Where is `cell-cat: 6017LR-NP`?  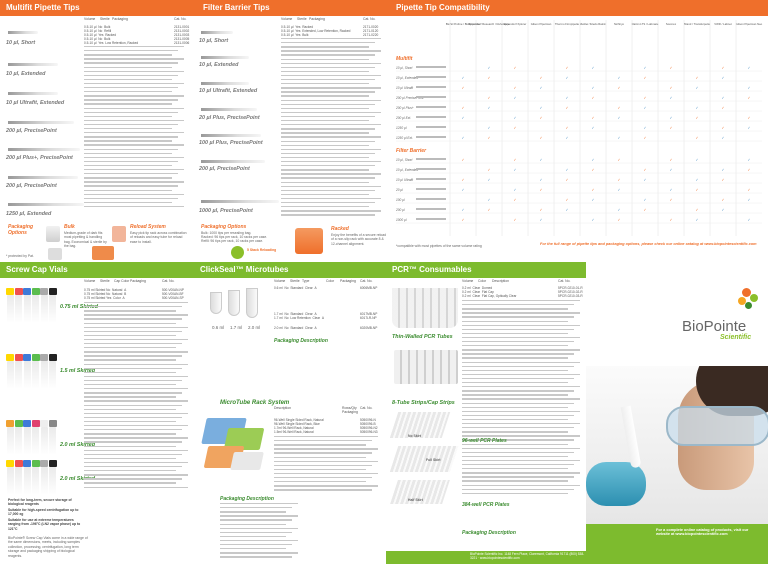
cell-cat: 6017LR-NP is located at coordinates (368, 318).